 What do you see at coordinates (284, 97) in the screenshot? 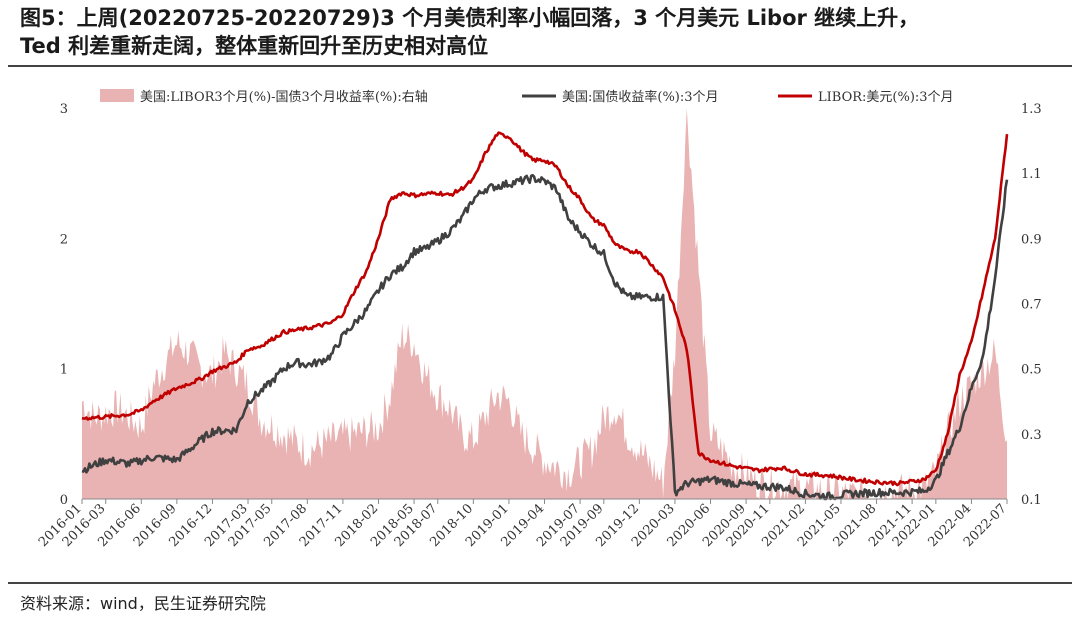
I see `legend-label: 美国:LIBOR3个月(%)-国债3个月收益率(%):右轴` at bounding box center [284, 97].